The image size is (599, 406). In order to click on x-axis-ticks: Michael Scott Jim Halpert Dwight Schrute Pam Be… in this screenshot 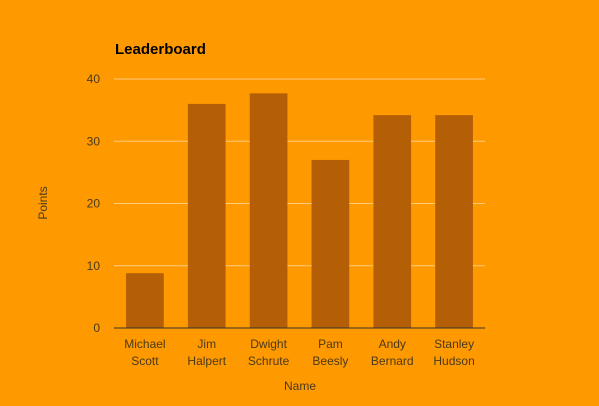, I will do `click(299, 352)`.